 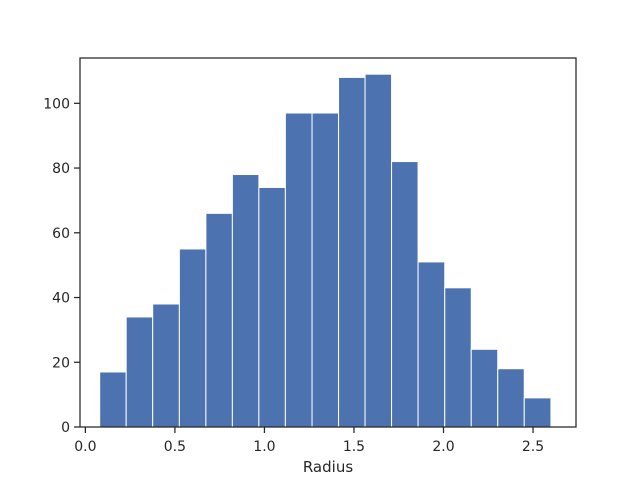 I want to click on y-tick-label: 100, so click(x=56, y=104).